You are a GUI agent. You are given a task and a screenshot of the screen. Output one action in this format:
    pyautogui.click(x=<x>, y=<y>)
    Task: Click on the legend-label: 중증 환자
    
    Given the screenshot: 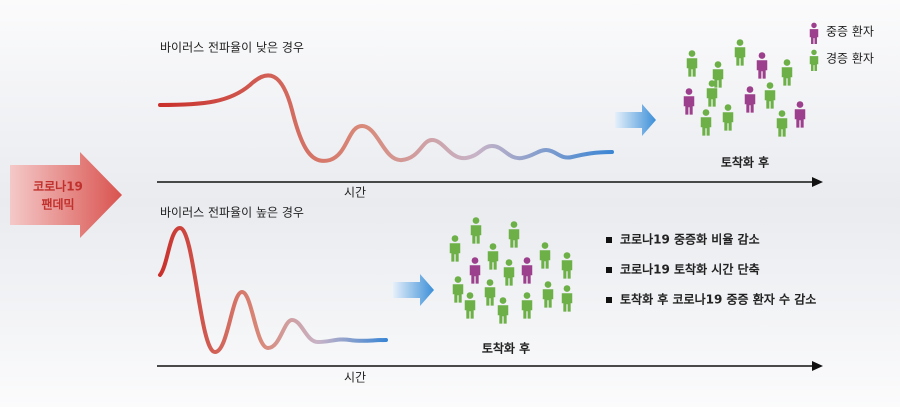 What is the action you would take?
    pyautogui.click(x=850, y=32)
    